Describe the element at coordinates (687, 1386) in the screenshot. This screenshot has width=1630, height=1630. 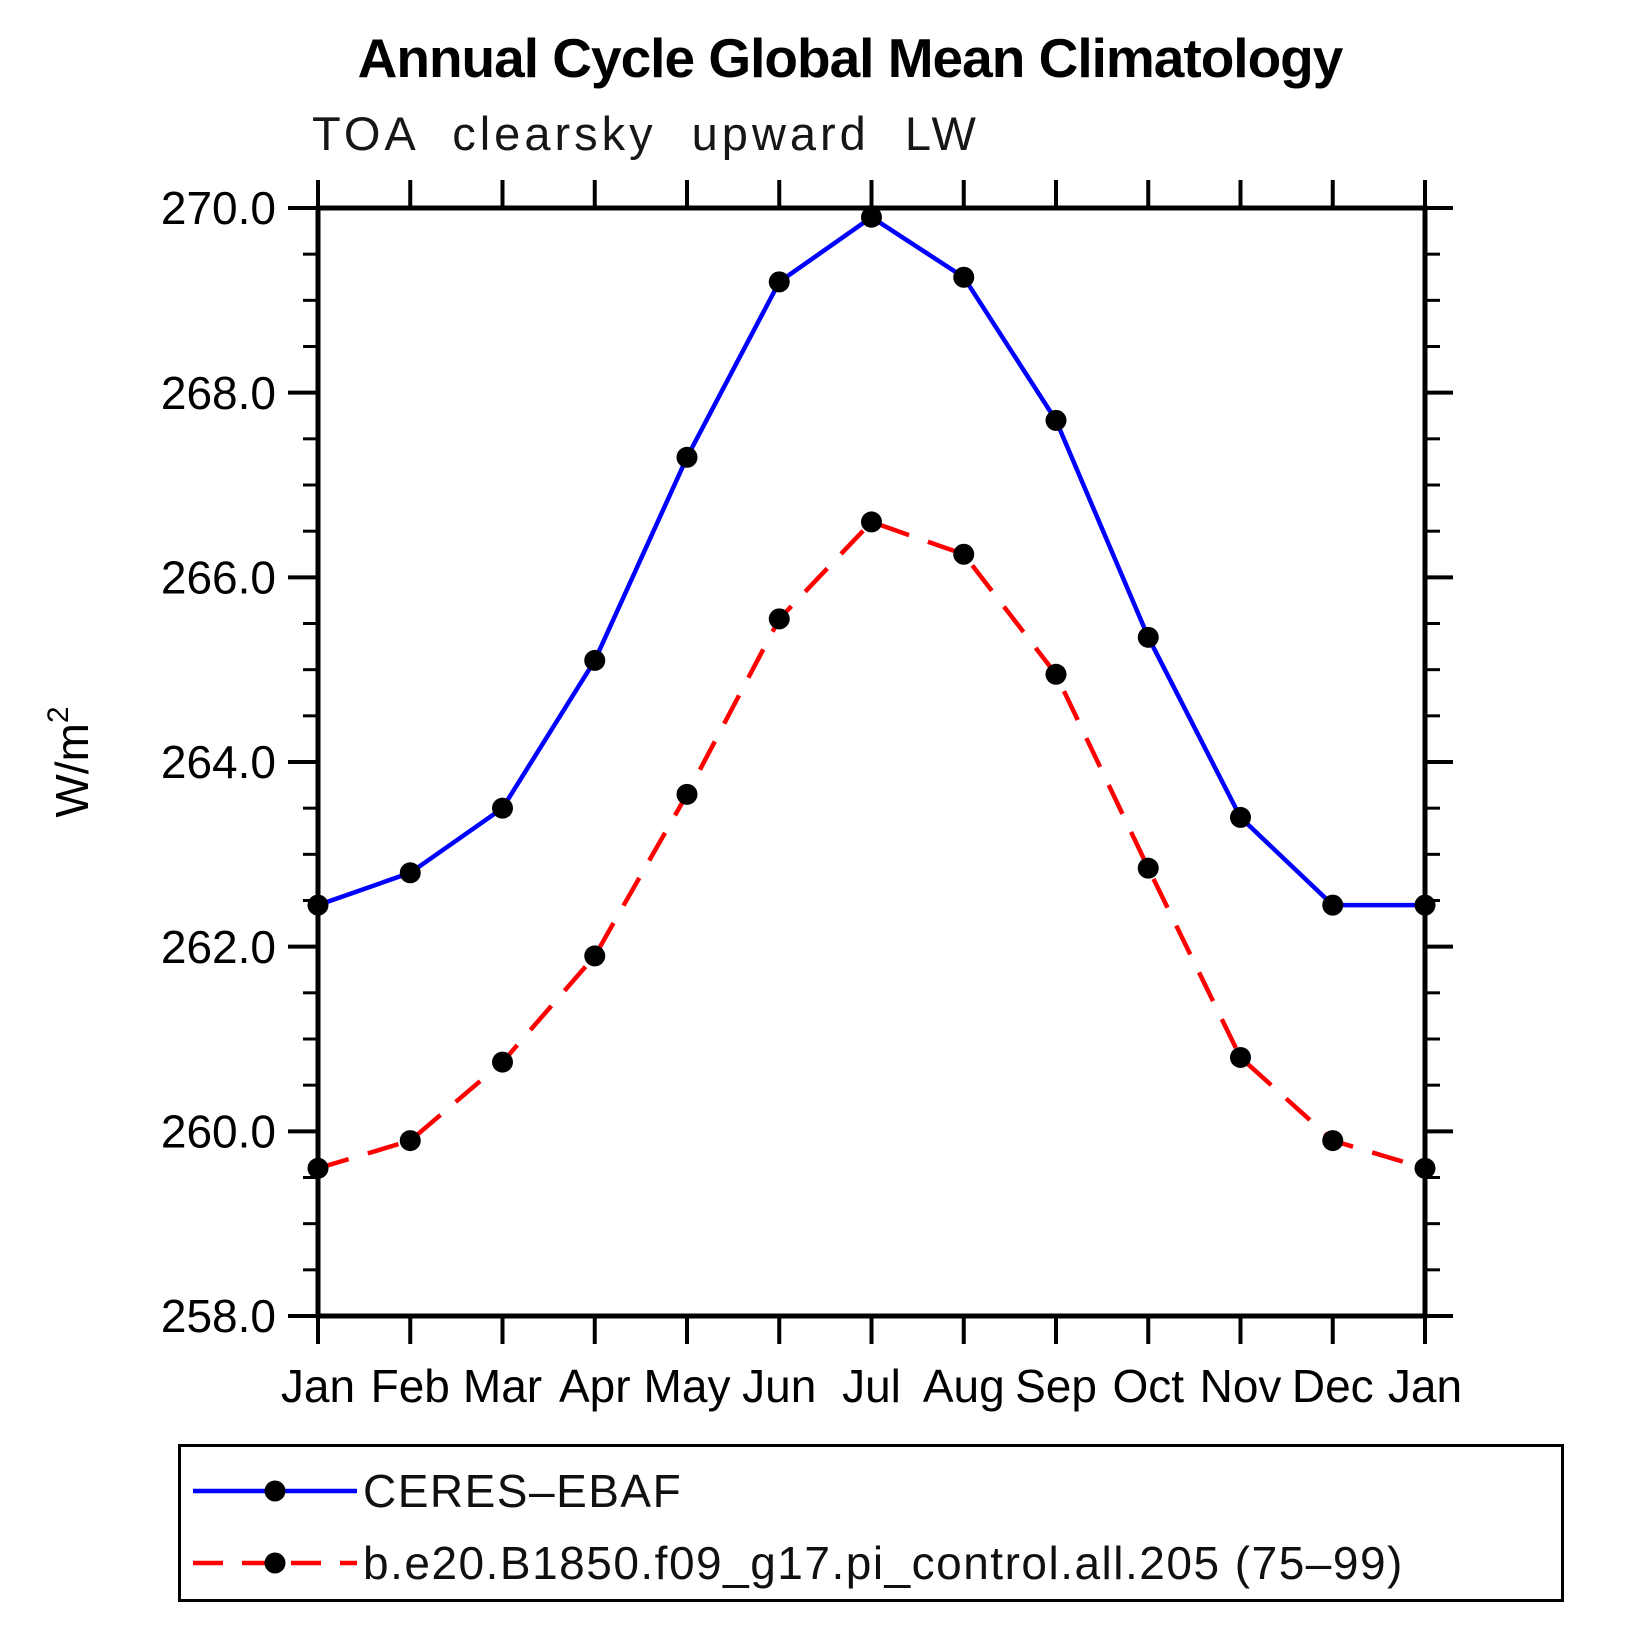
I see `x-tick-label: May` at that location.